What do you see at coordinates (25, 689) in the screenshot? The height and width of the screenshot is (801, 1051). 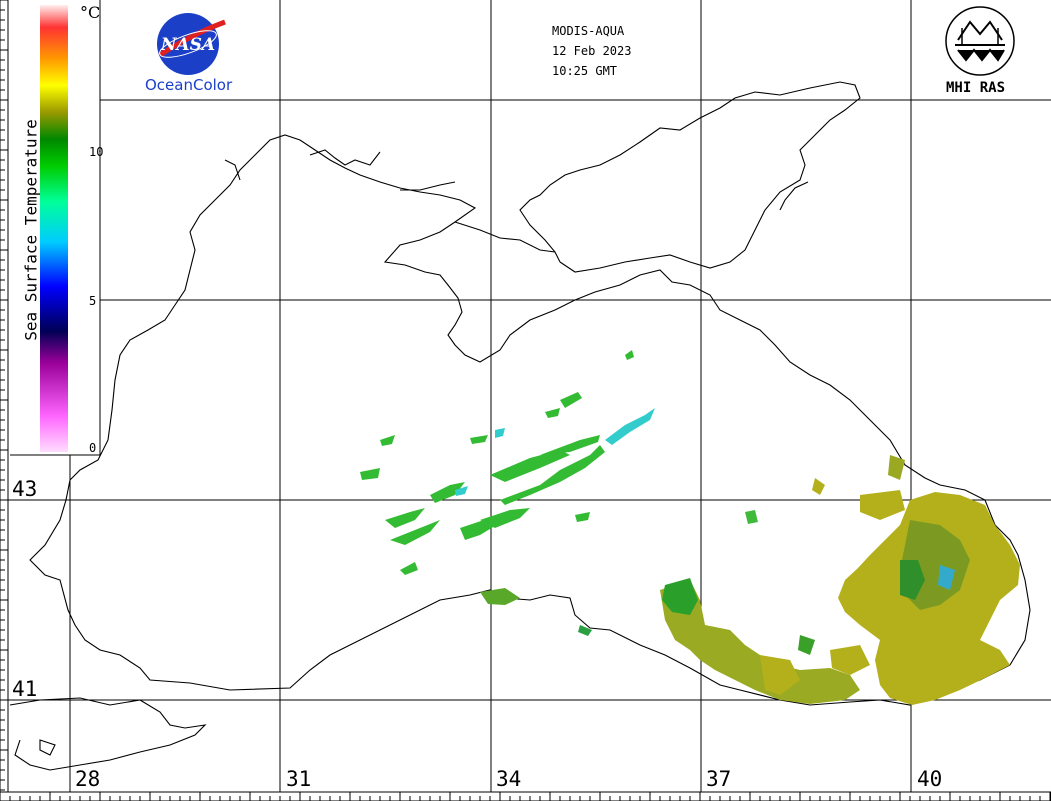 I see `lat-label-41: 41` at bounding box center [25, 689].